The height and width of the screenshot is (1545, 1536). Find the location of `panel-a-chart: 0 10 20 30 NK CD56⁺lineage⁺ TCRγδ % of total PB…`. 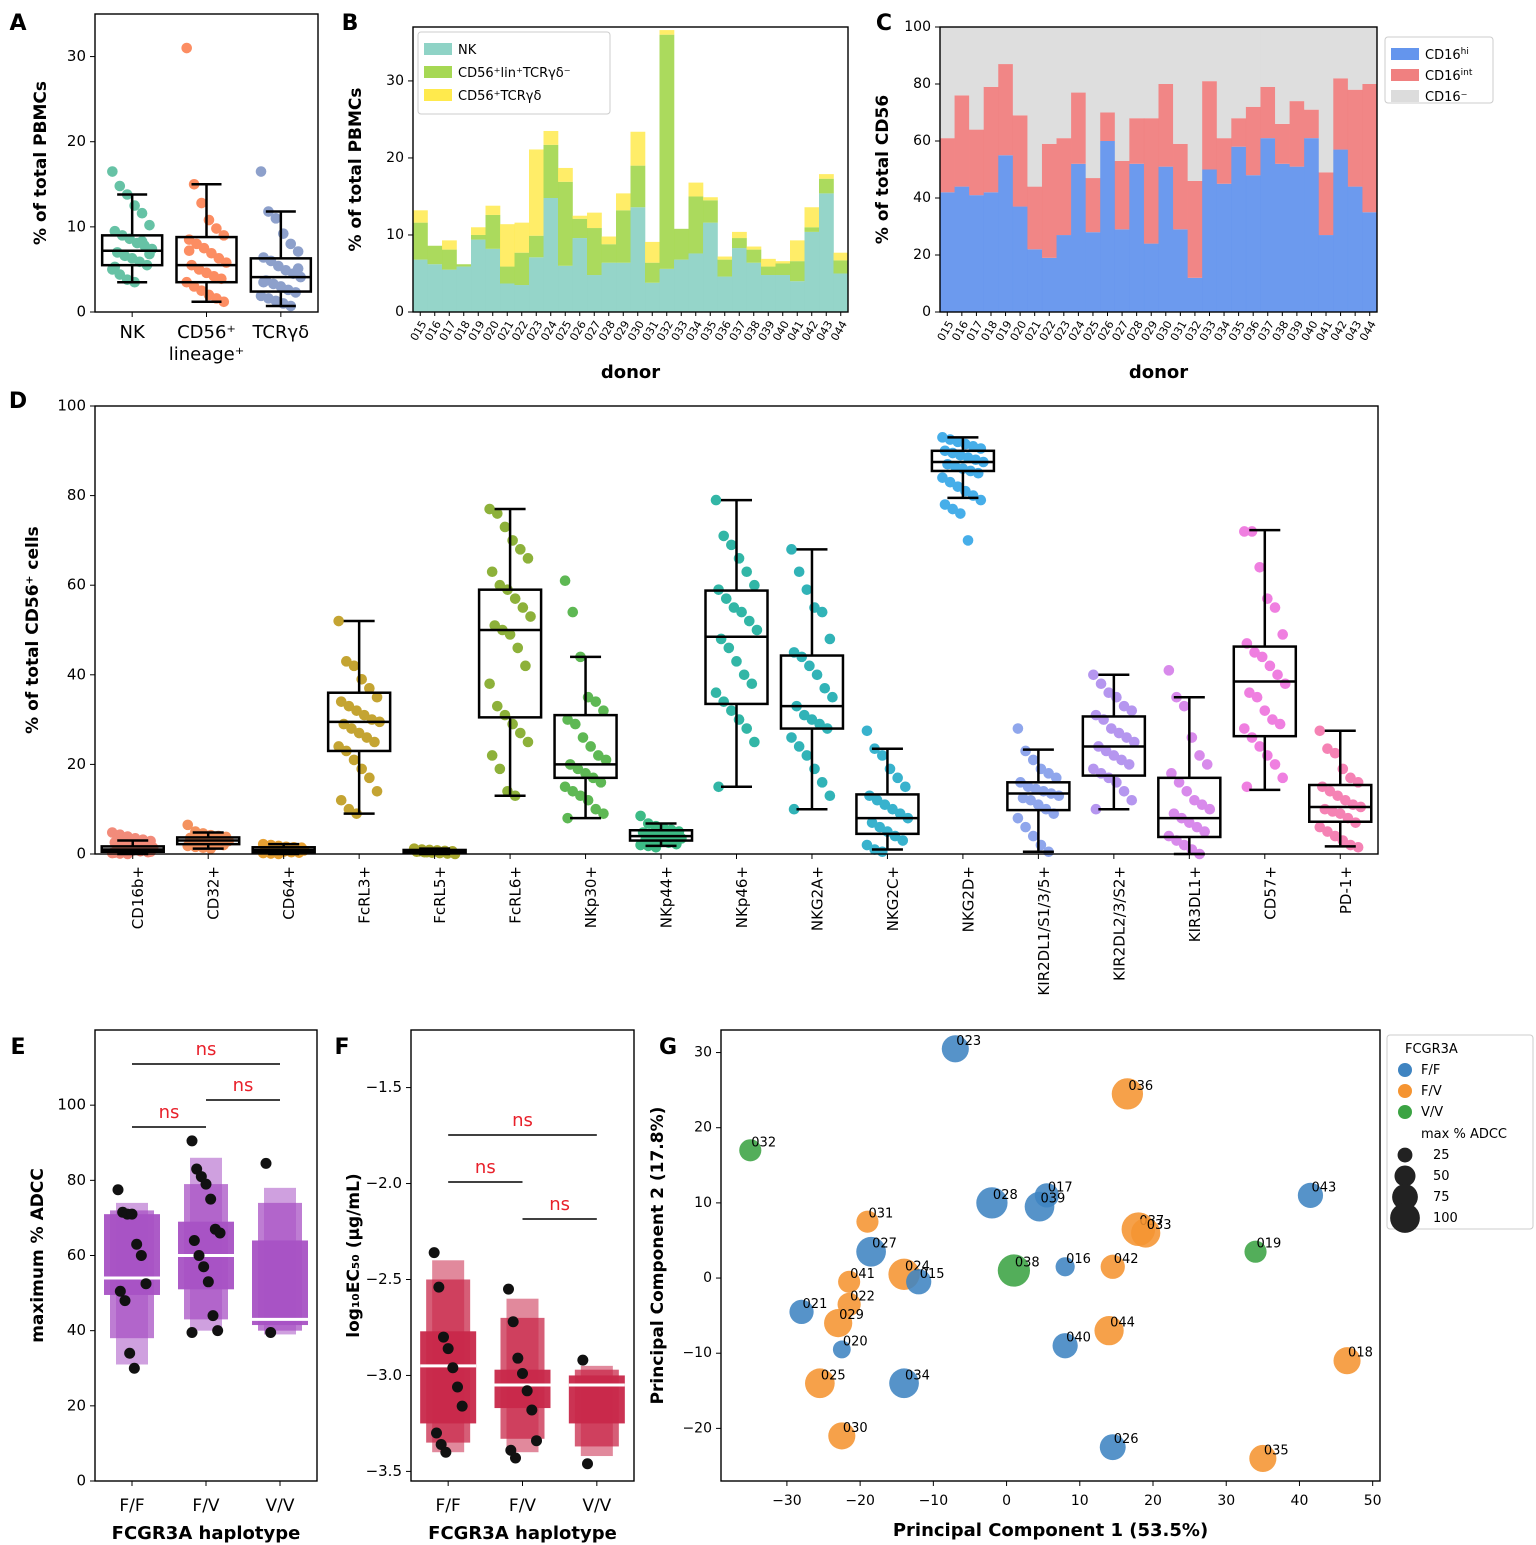

panel-a-chart: 0 10 20 30 NK CD56⁺lineage⁺ TCRγδ % of total PB… is located at coordinates (175, 189).